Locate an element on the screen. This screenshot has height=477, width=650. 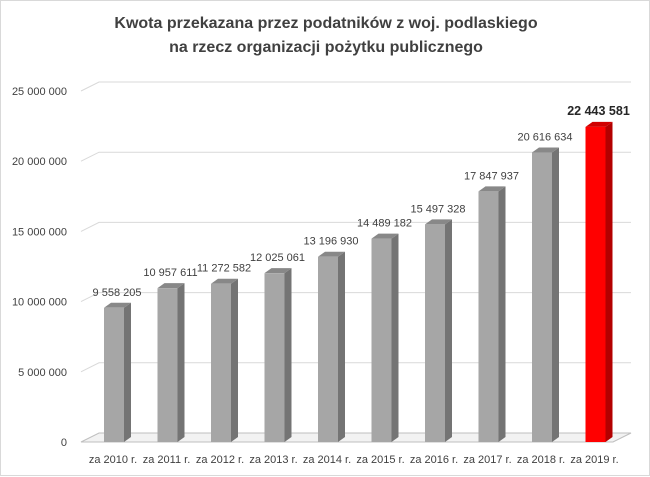
data-label: 22 443 581 is located at coordinates (598, 111).